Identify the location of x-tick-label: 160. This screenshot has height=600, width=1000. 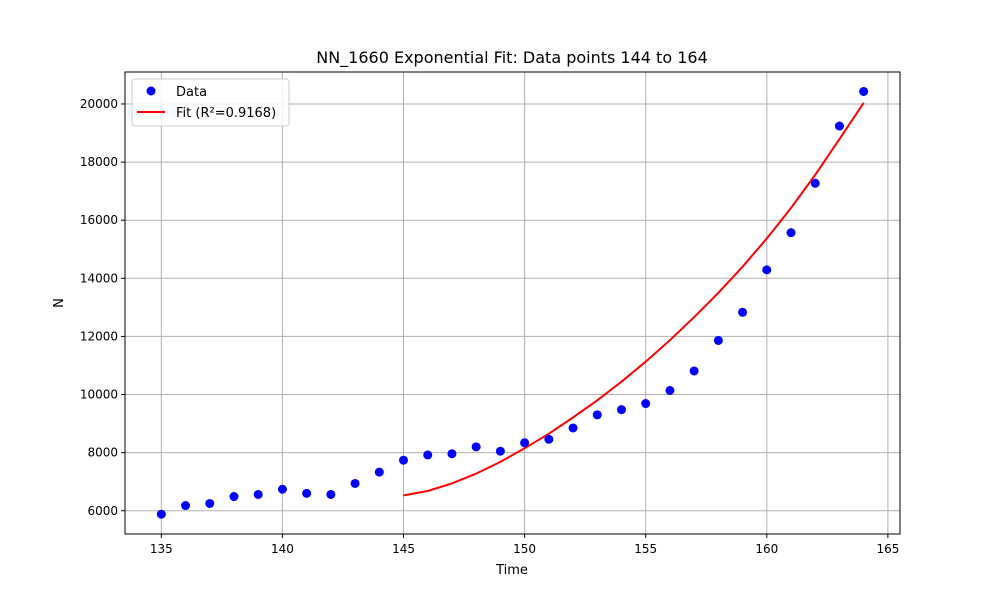
(766, 549).